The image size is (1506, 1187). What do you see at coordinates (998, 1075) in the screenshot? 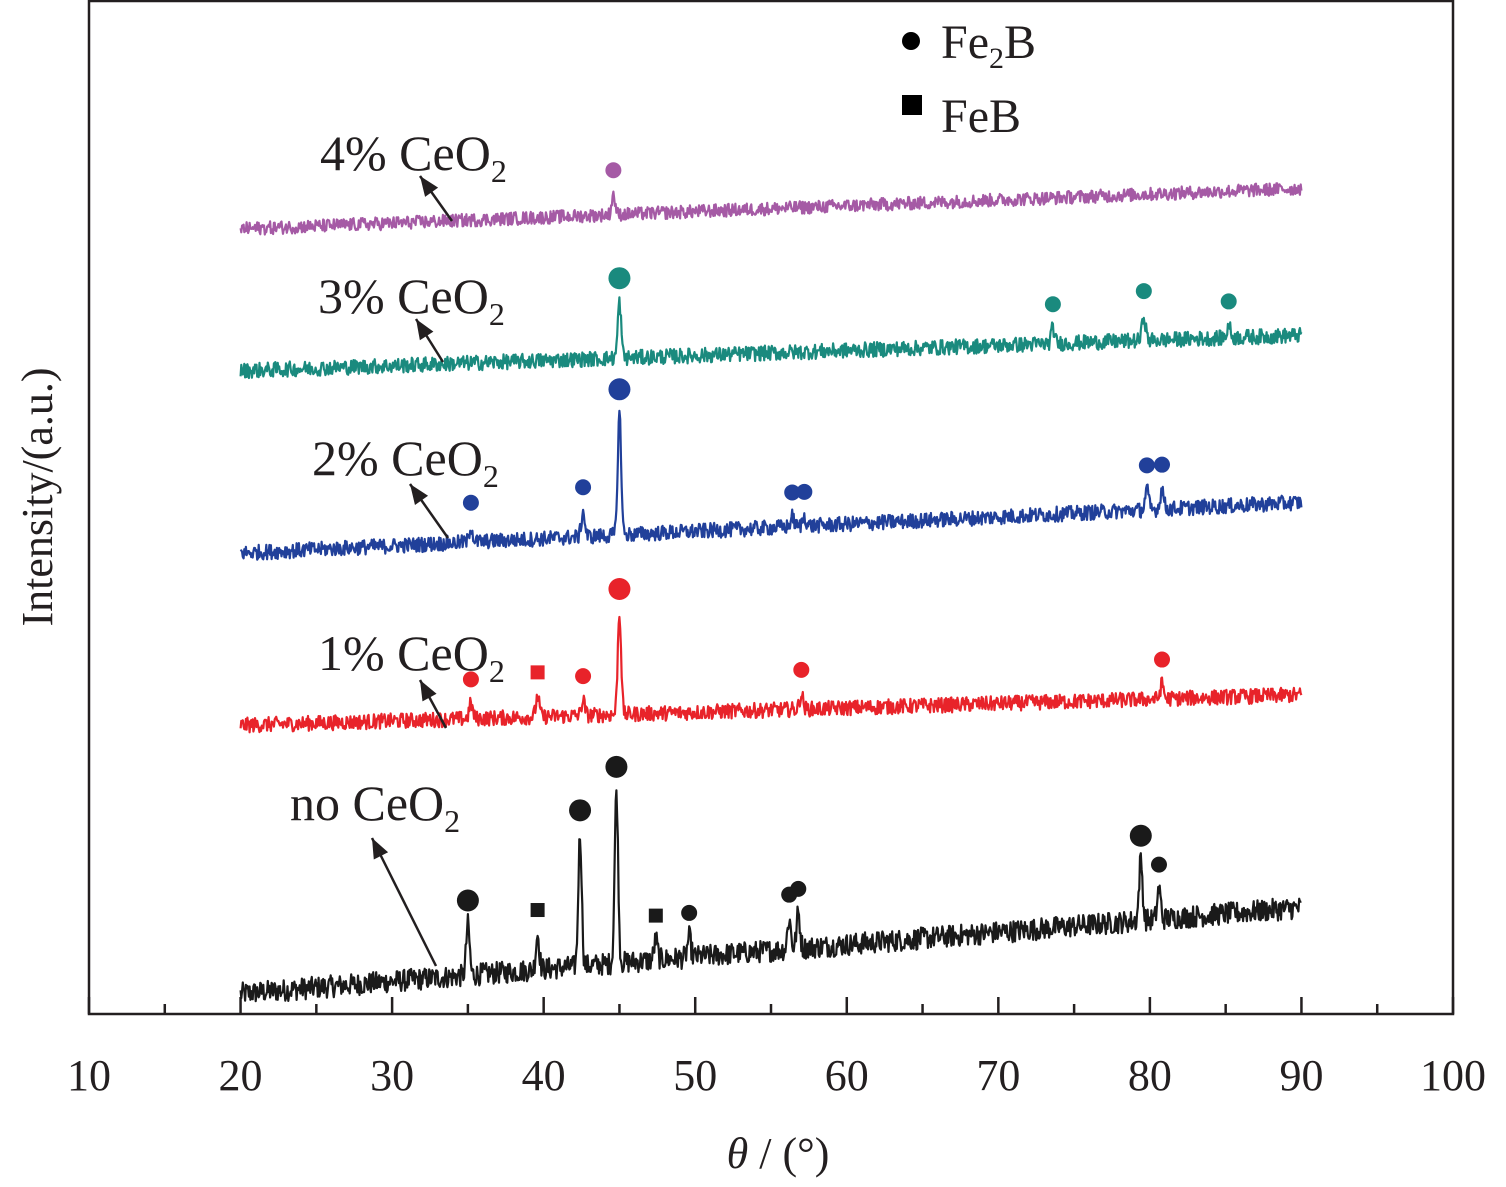
I see `x-tick-label: 70` at bounding box center [998, 1075].